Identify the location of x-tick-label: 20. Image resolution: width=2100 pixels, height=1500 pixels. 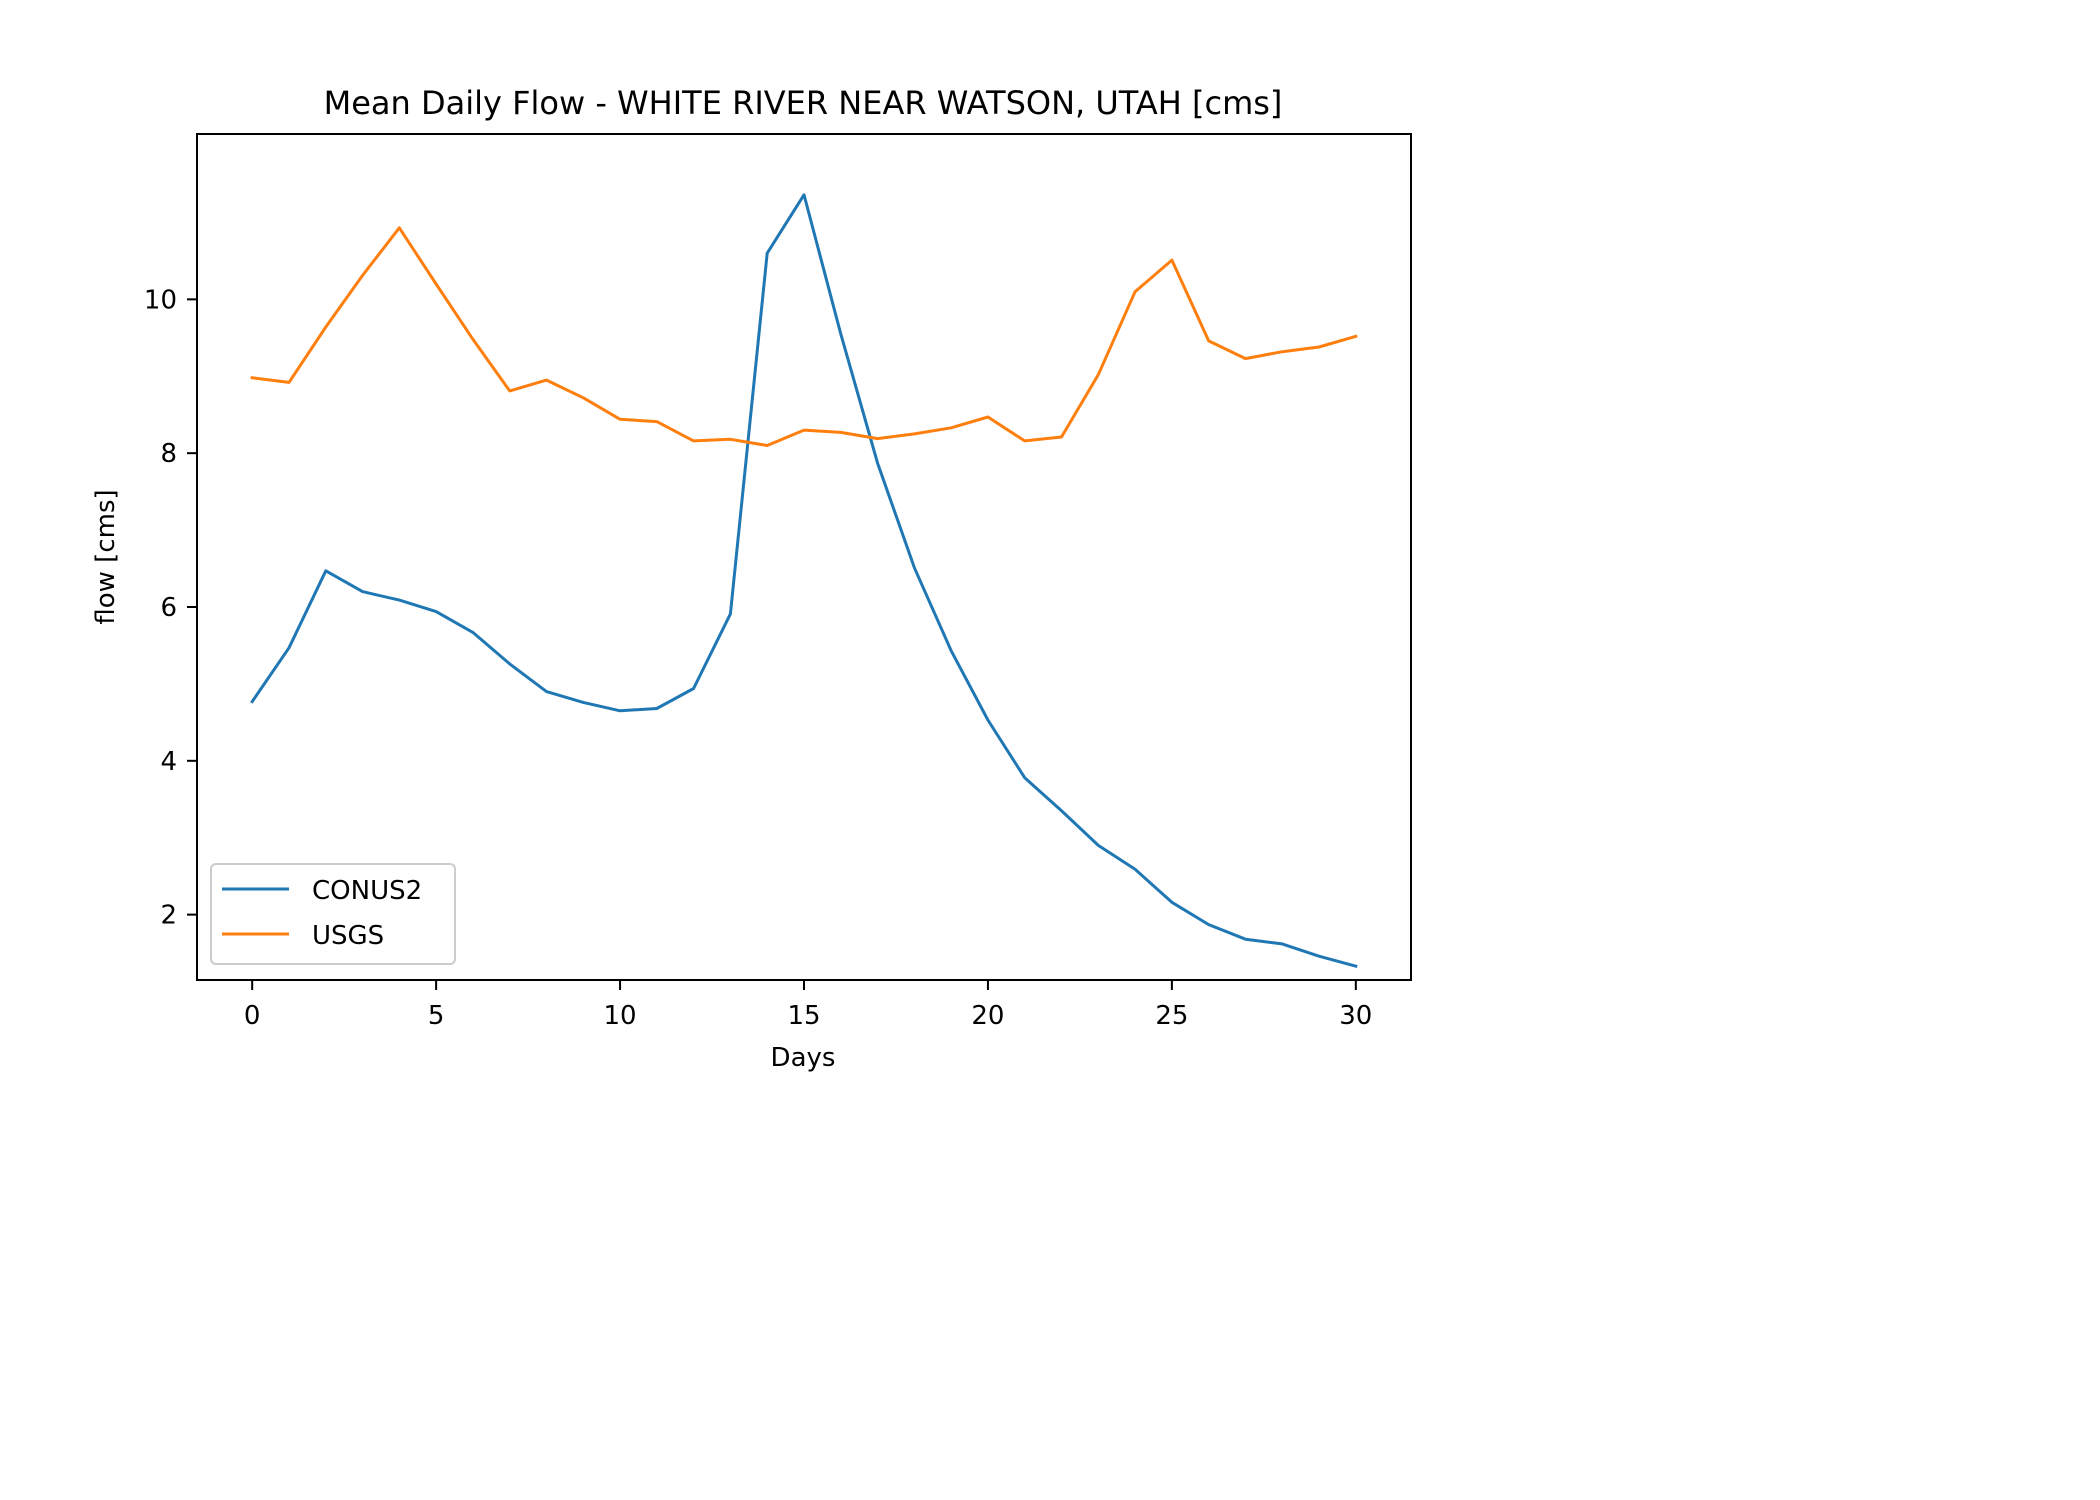
(987, 1016).